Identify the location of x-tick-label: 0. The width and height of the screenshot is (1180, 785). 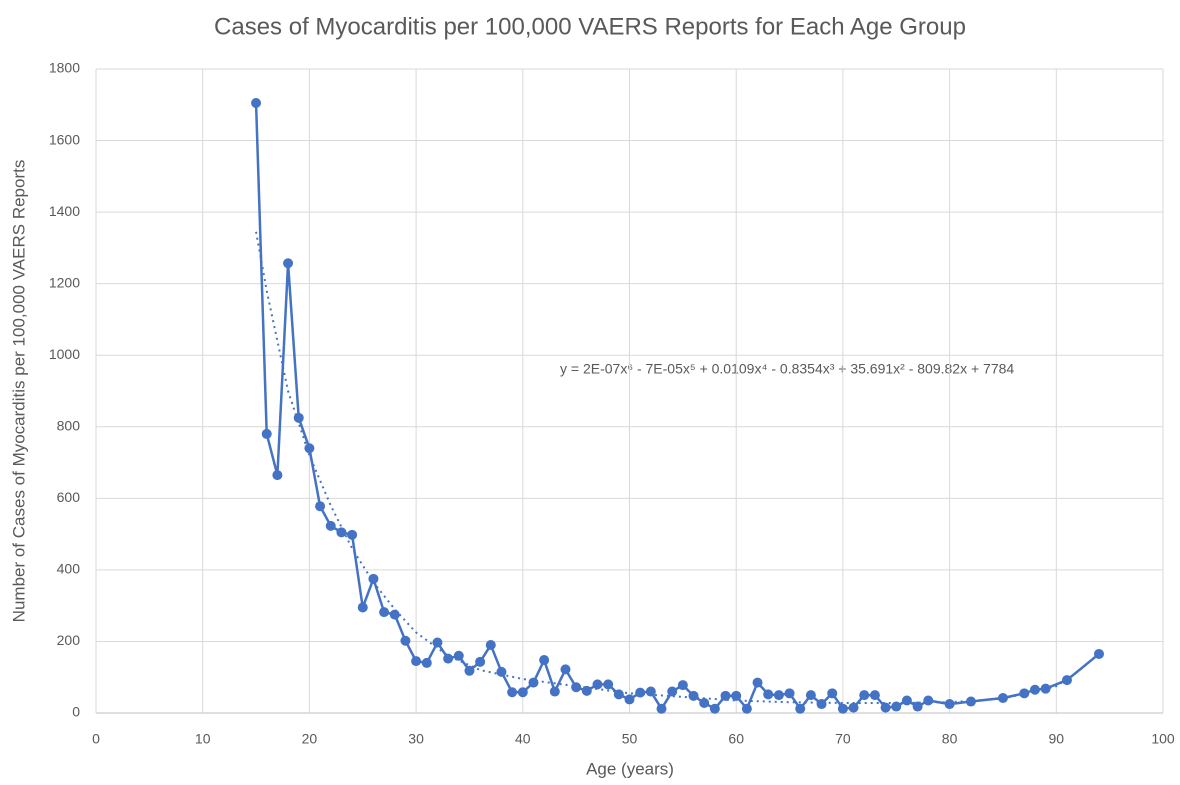
(96, 739).